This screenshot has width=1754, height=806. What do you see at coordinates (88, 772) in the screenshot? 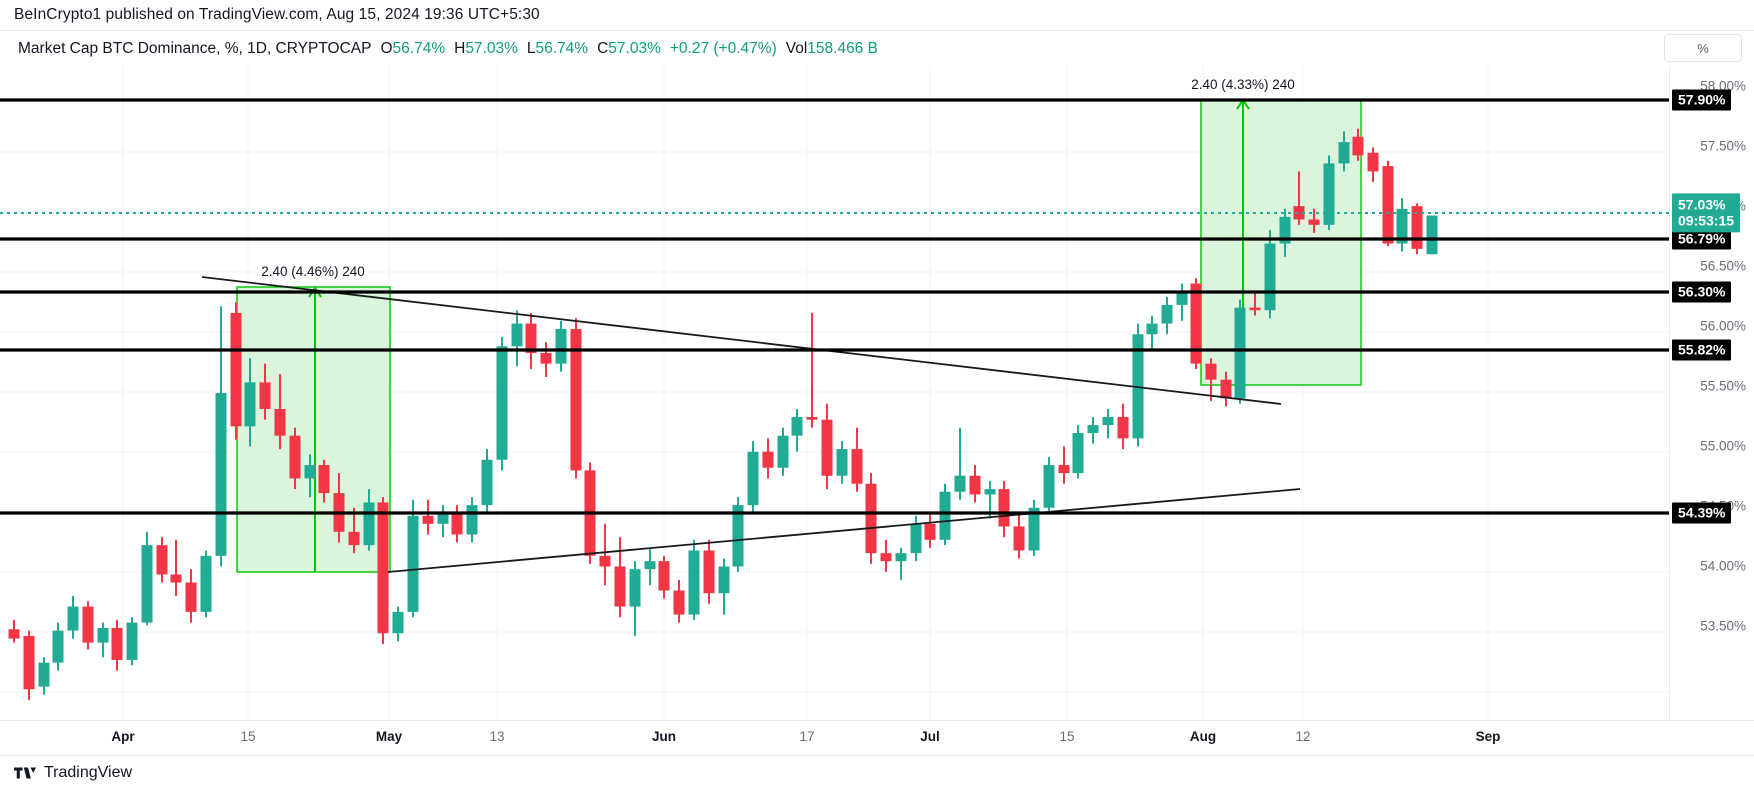
I see `brand-name: TradingView` at bounding box center [88, 772].